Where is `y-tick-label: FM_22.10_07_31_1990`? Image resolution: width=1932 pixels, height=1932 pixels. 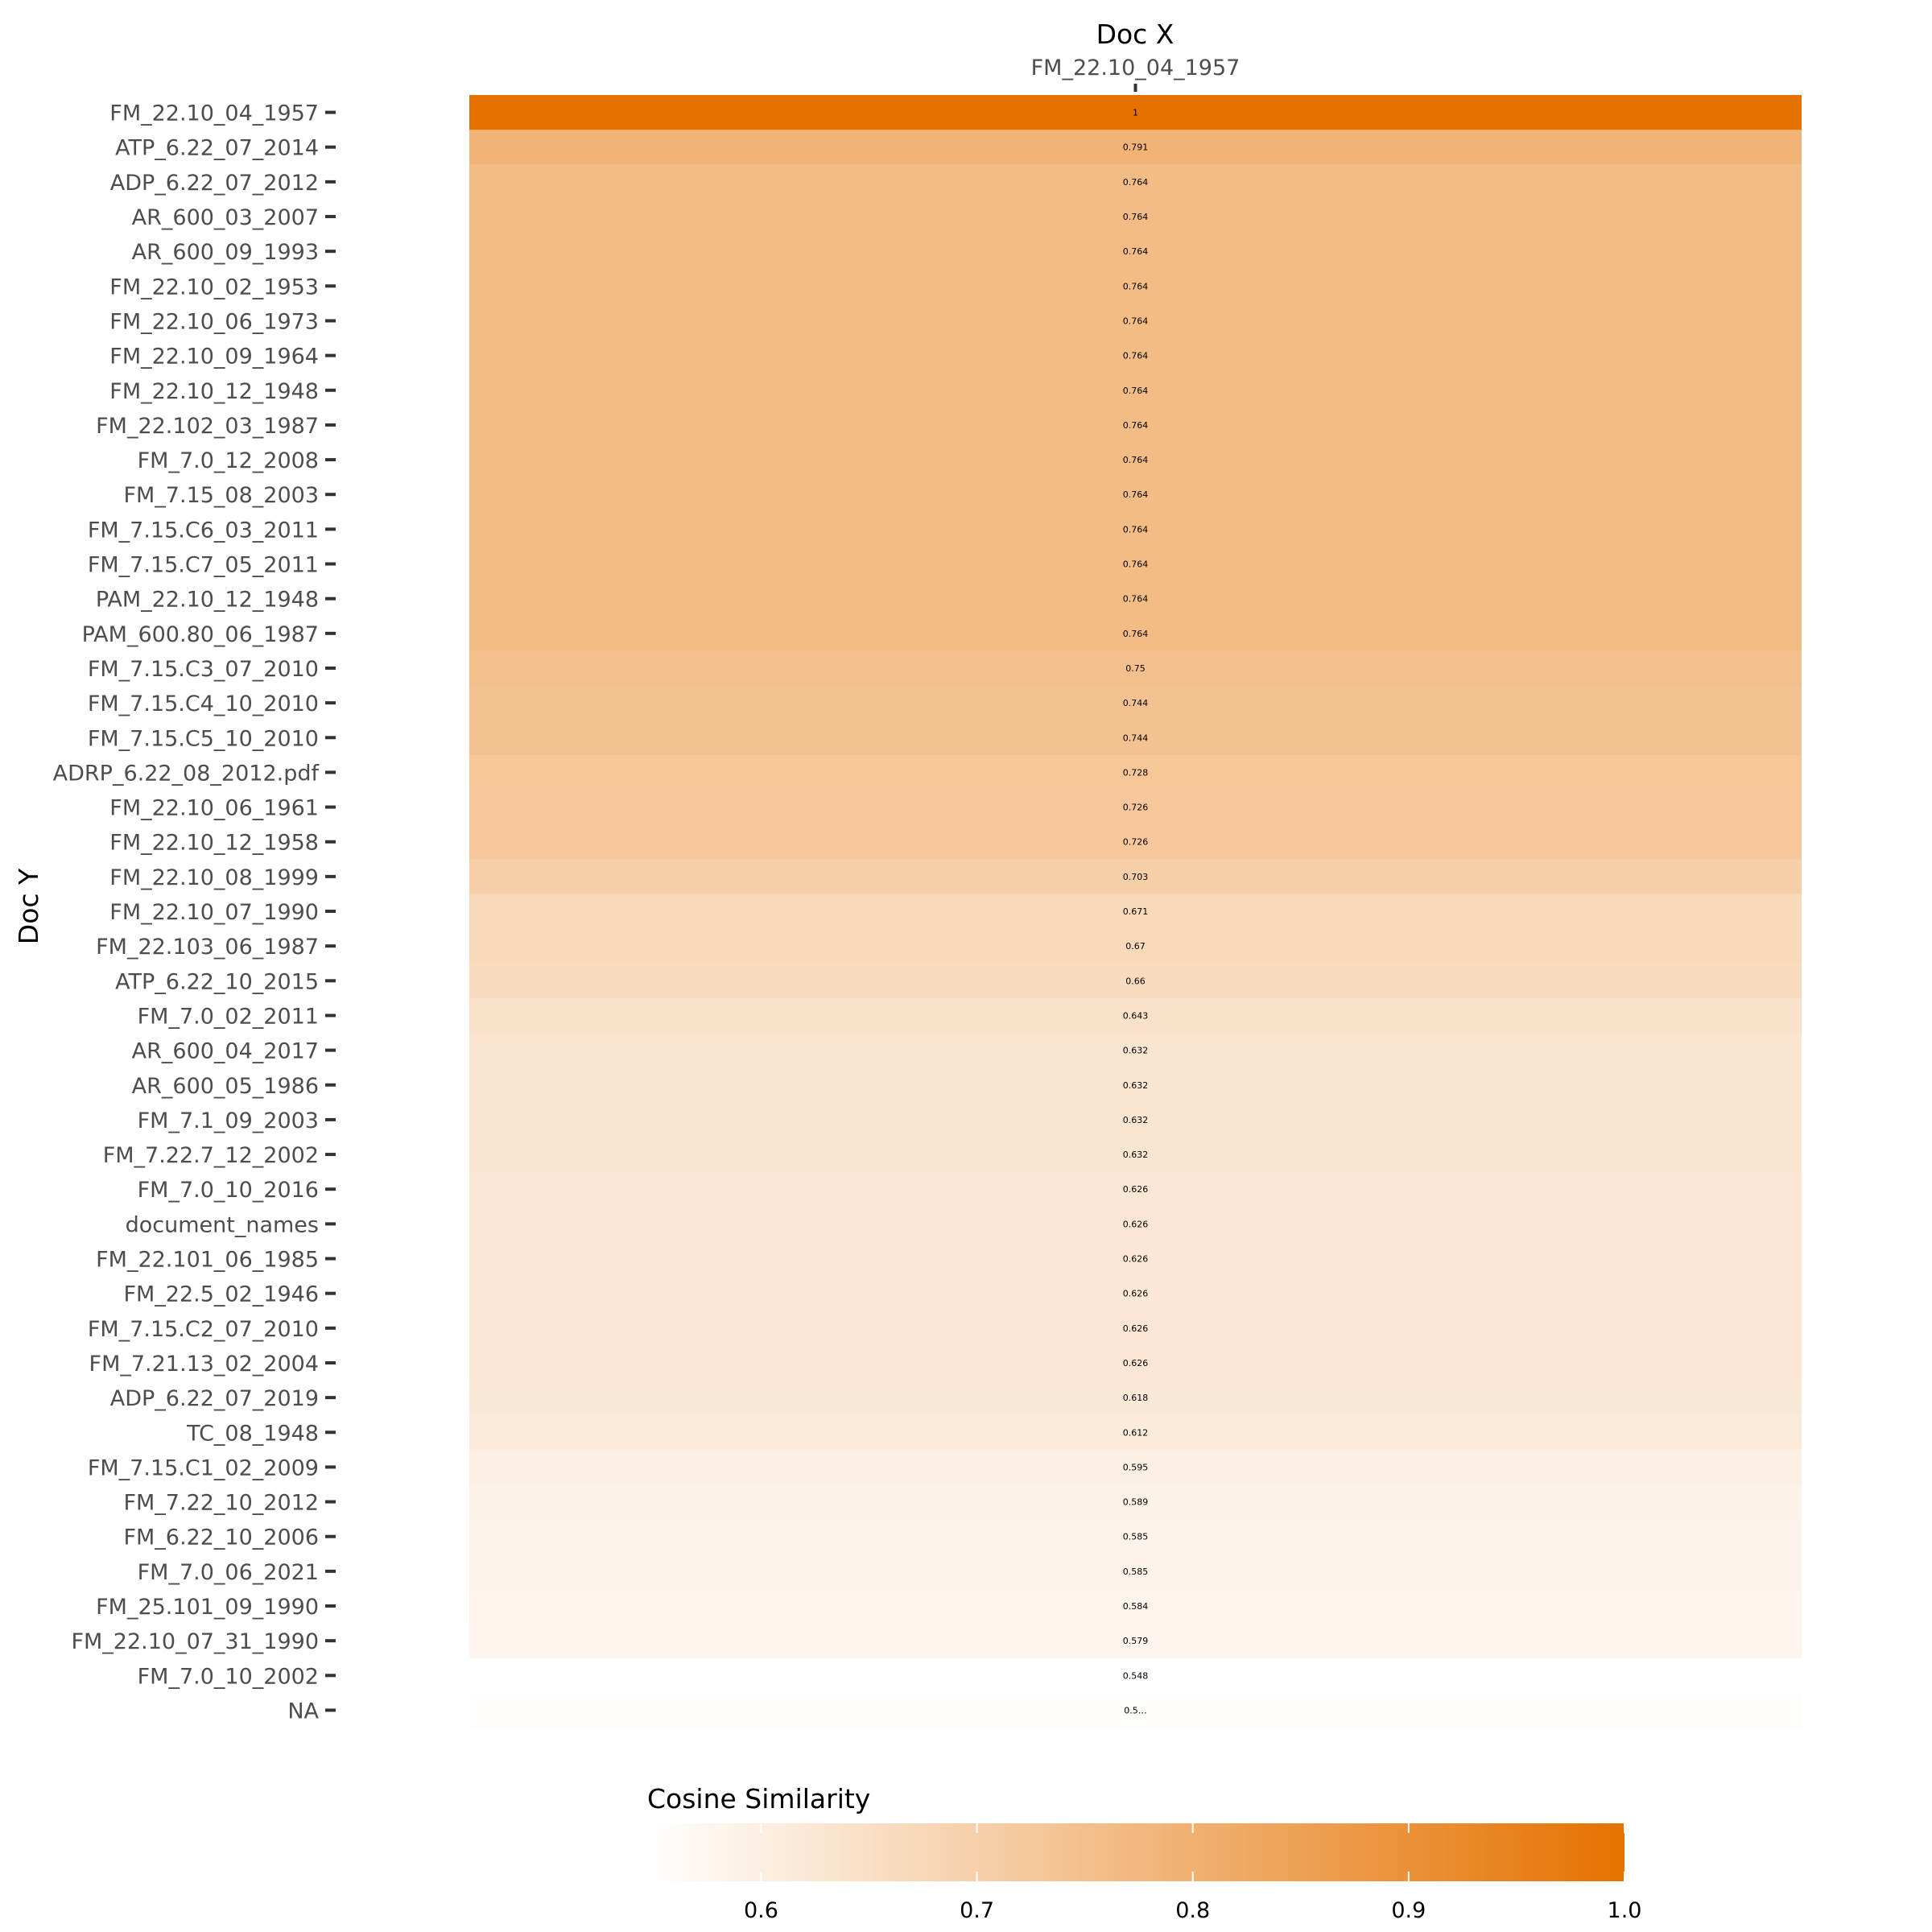
y-tick-label: FM_22.10_07_31_1990 is located at coordinates (195, 1641).